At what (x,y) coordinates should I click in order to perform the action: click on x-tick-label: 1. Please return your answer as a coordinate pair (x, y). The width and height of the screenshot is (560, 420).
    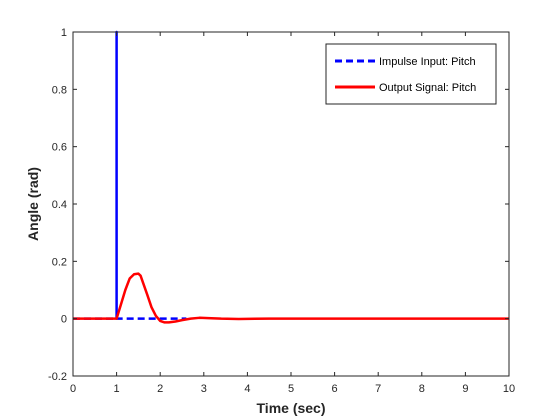
    Looking at the image, I should click on (117, 389).